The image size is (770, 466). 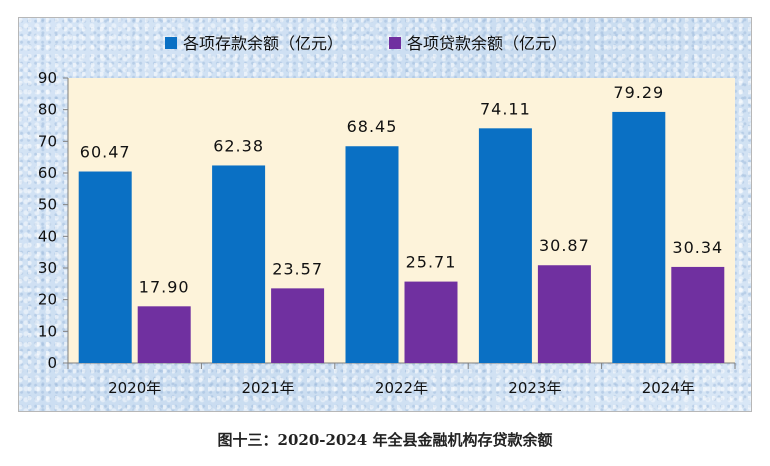 I want to click on x-tick-label: 2023年, so click(x=534, y=388).